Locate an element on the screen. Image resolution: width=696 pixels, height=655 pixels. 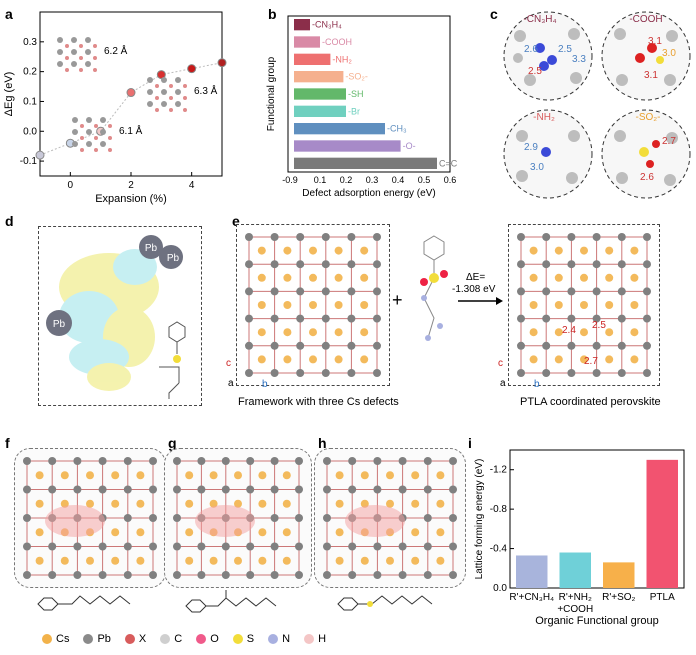
legend-label: Pb is located at coordinates (104, 639).